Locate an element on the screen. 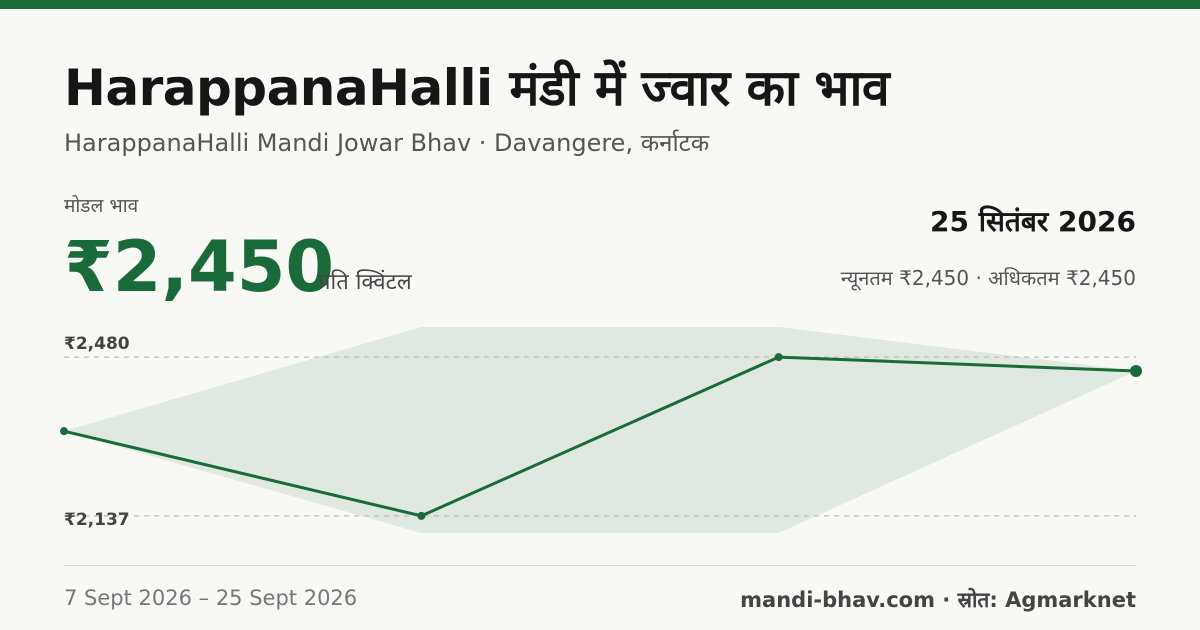  model-price-label: मोडल भाव is located at coordinates (101, 206).